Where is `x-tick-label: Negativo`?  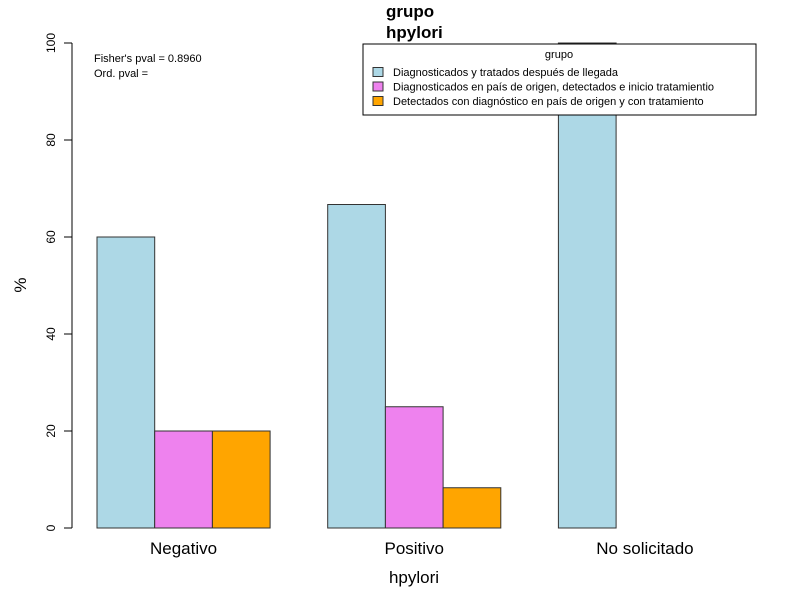 x-tick-label: Negativo is located at coordinates (183, 548).